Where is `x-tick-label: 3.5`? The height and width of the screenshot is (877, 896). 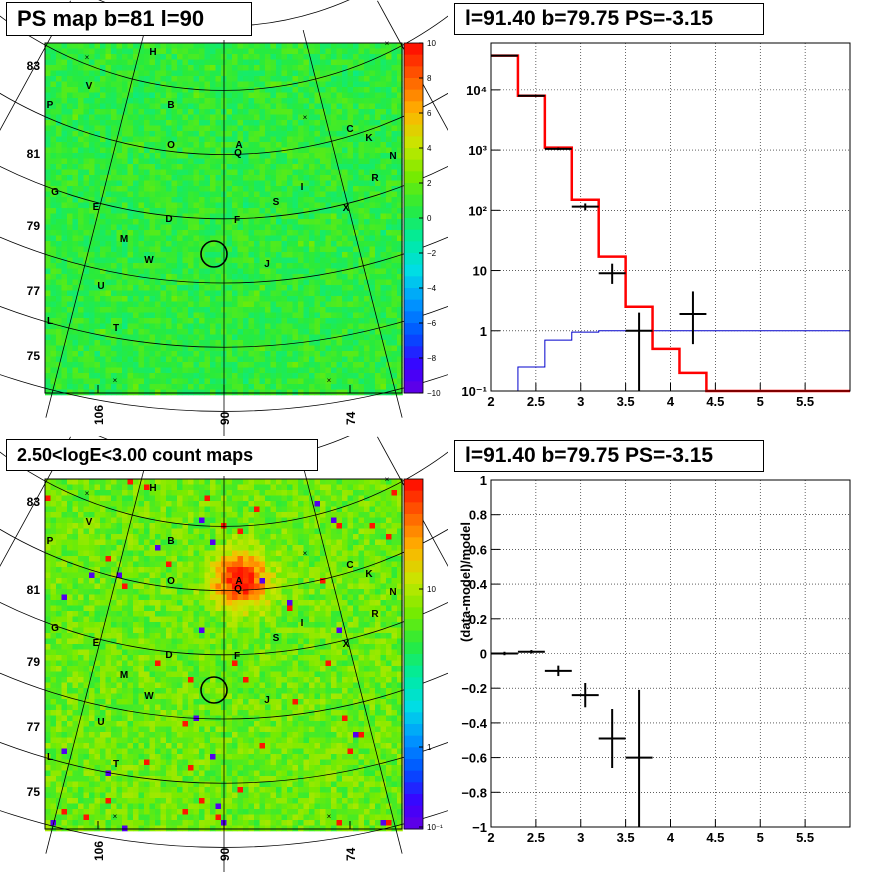 x-tick-label: 3.5 is located at coordinates (626, 401).